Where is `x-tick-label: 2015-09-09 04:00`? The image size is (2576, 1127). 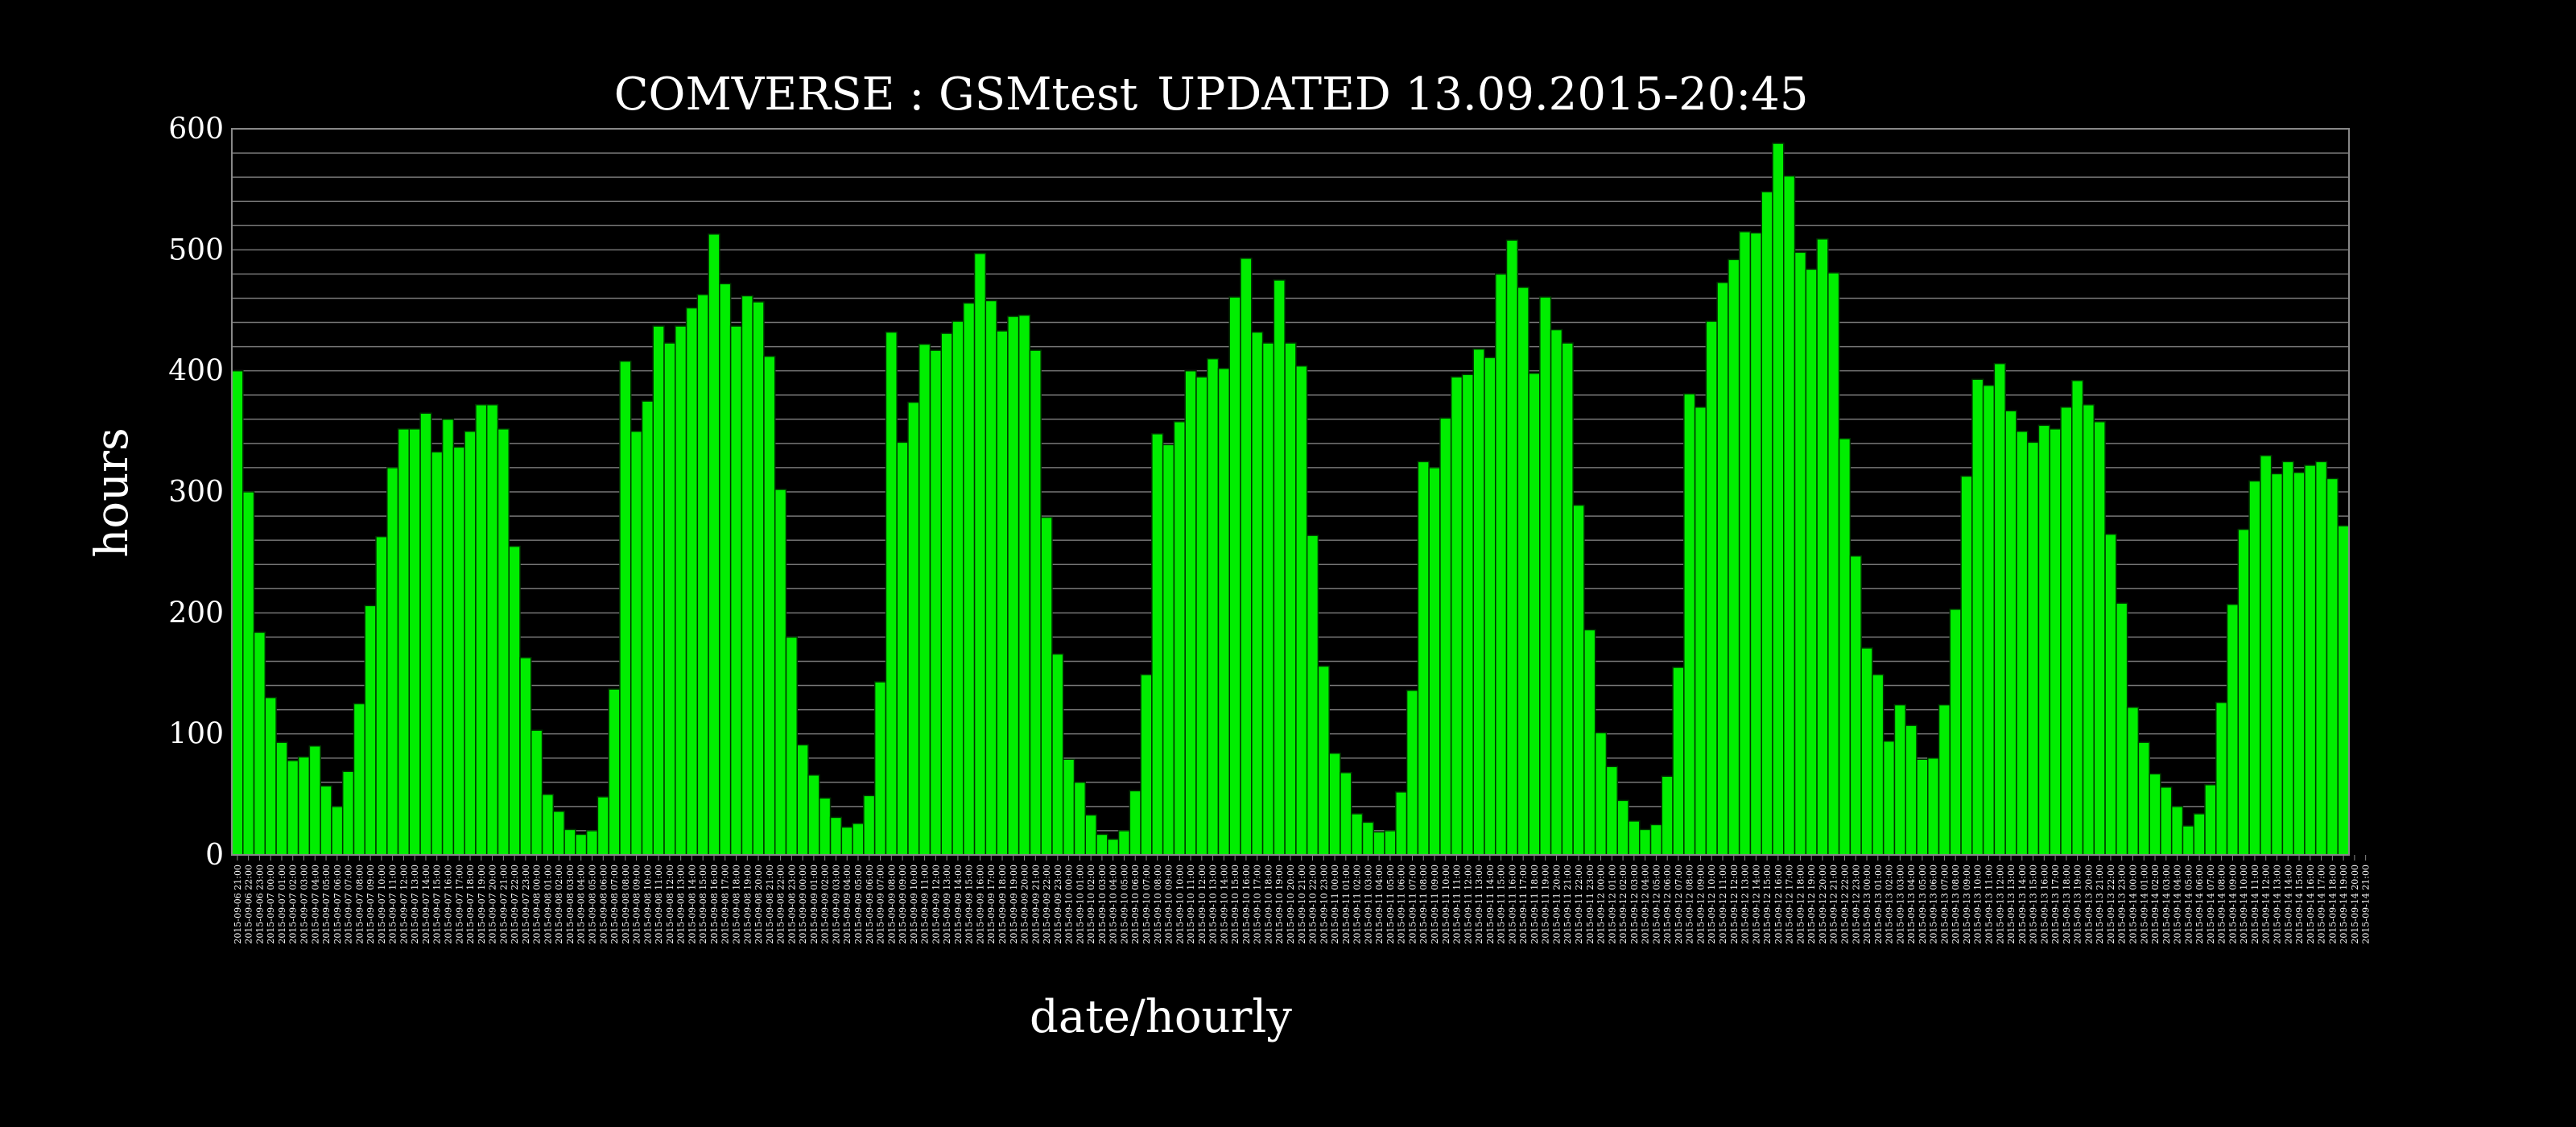 x-tick-label: 2015-09-09 04:00 is located at coordinates (847, 904).